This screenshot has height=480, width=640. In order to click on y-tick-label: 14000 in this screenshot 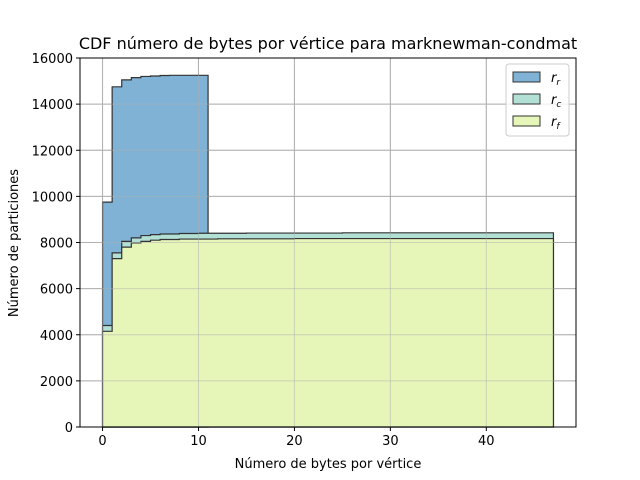, I will do `click(52, 105)`.